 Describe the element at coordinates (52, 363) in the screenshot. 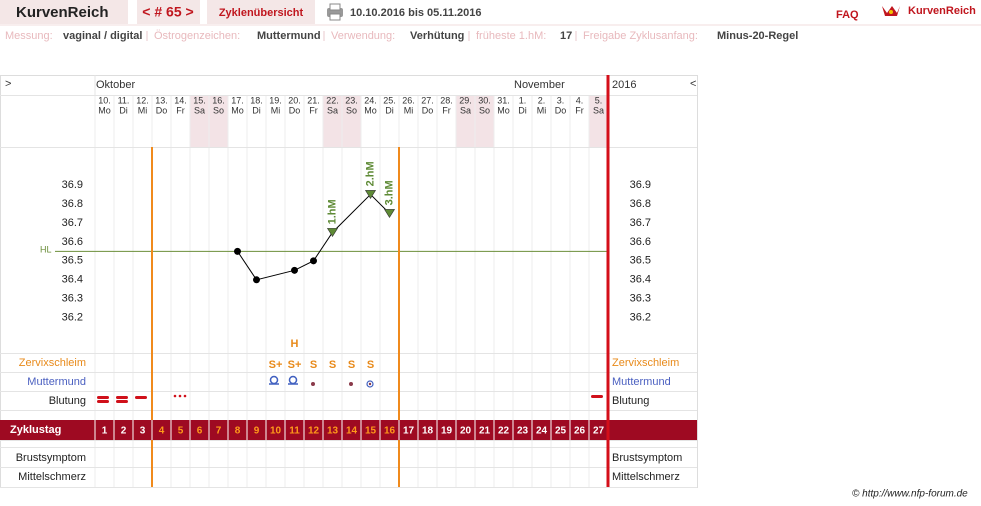

I see `cervix-label: Zervixschleim` at that location.